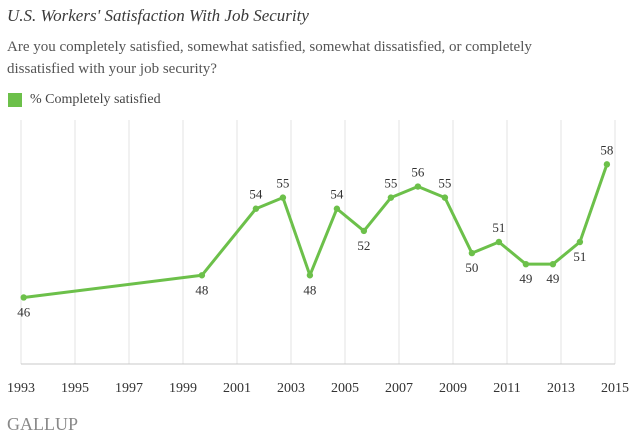  Describe the element at coordinates (75, 388) in the screenshot. I see `x-tick-label: 1995` at that location.